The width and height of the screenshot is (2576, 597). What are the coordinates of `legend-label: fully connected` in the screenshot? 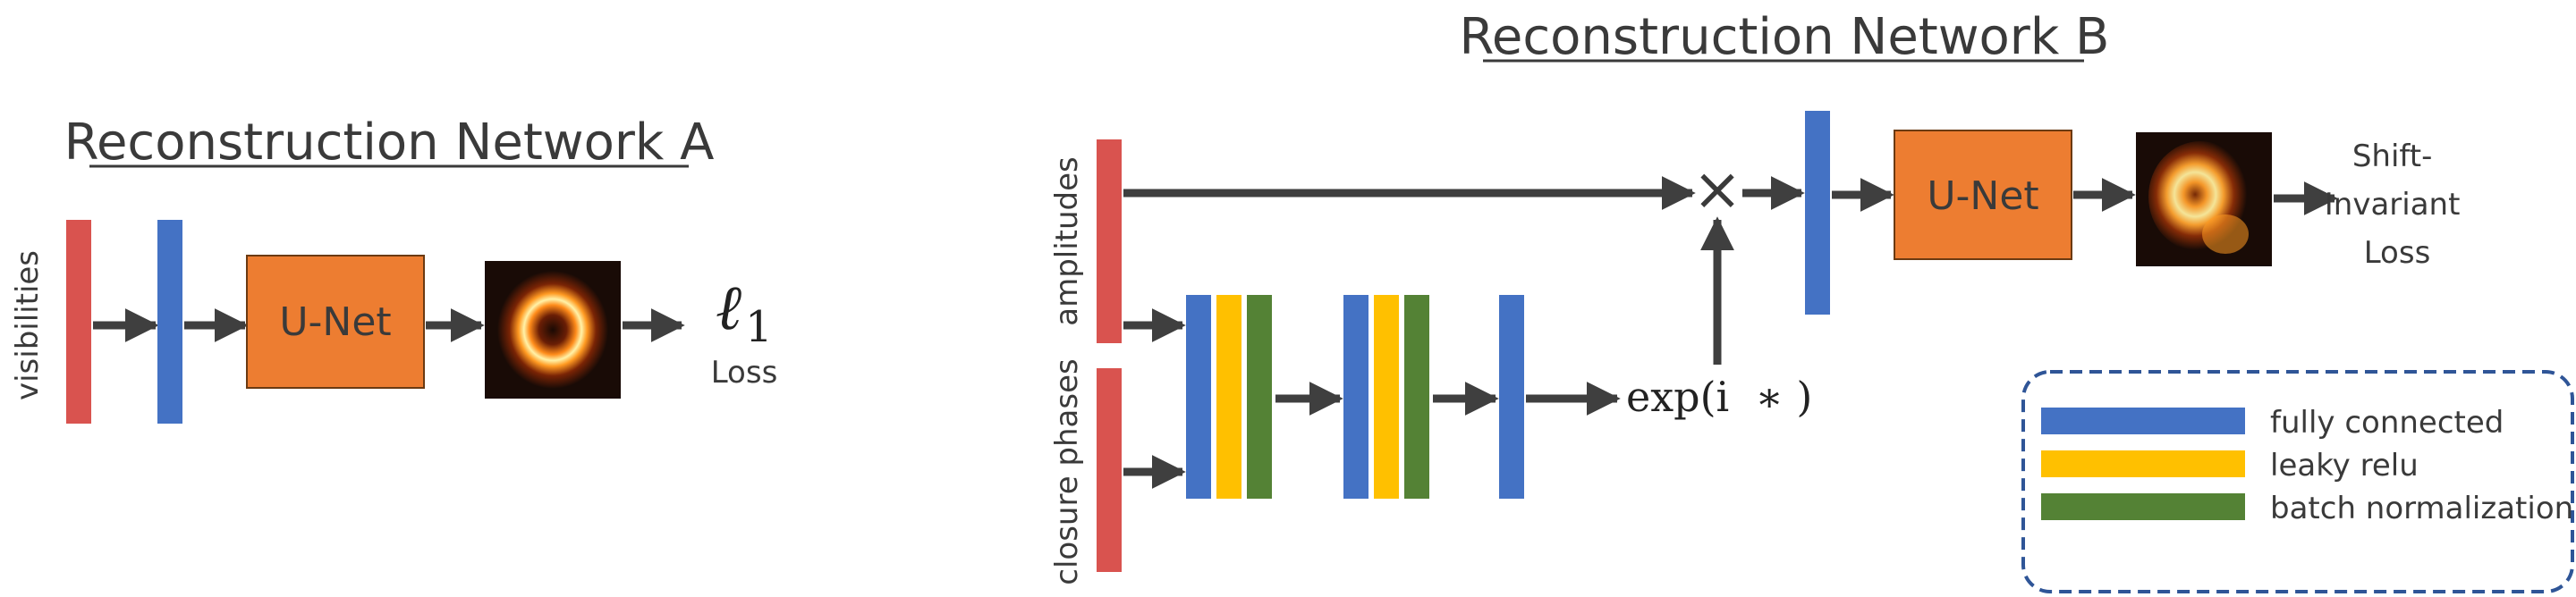 It's located at (2387, 423).